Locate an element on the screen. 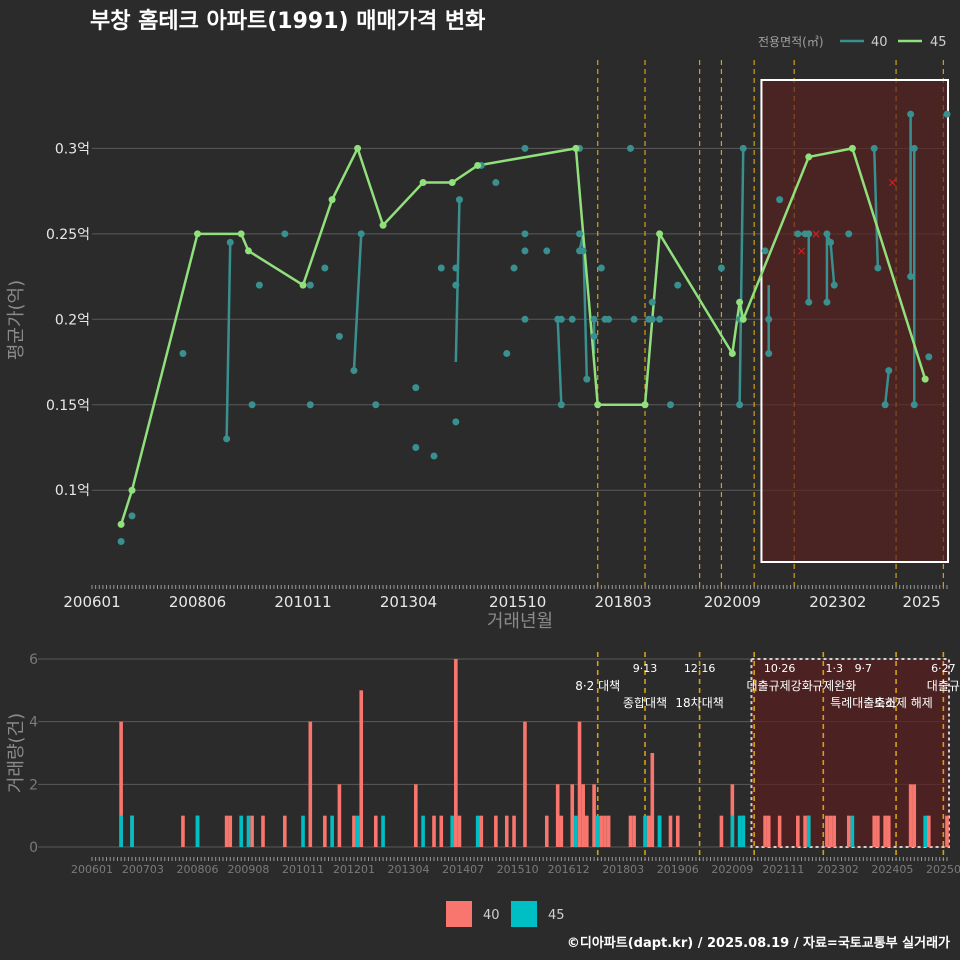 The height and width of the screenshot is (960, 960). price-x-tick: 200806 is located at coordinates (197, 602).